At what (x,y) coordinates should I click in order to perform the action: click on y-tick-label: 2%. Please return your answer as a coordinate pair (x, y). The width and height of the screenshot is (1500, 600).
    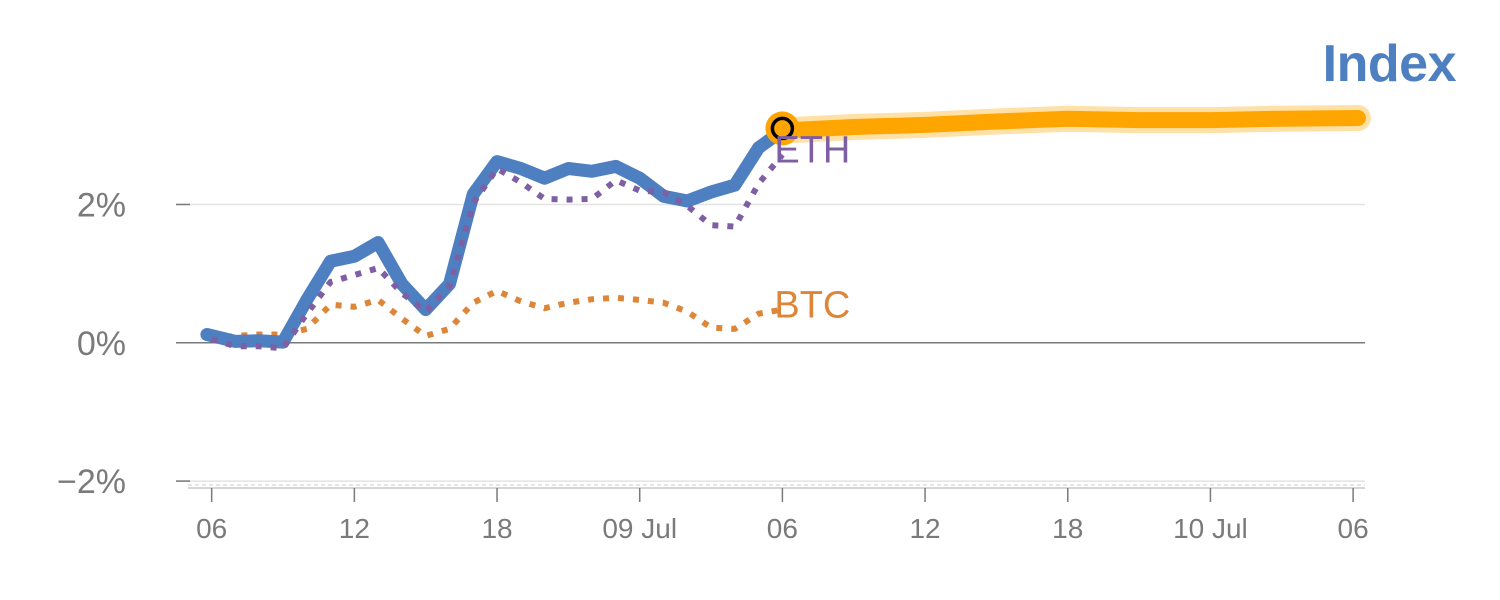
    Looking at the image, I should click on (101, 205).